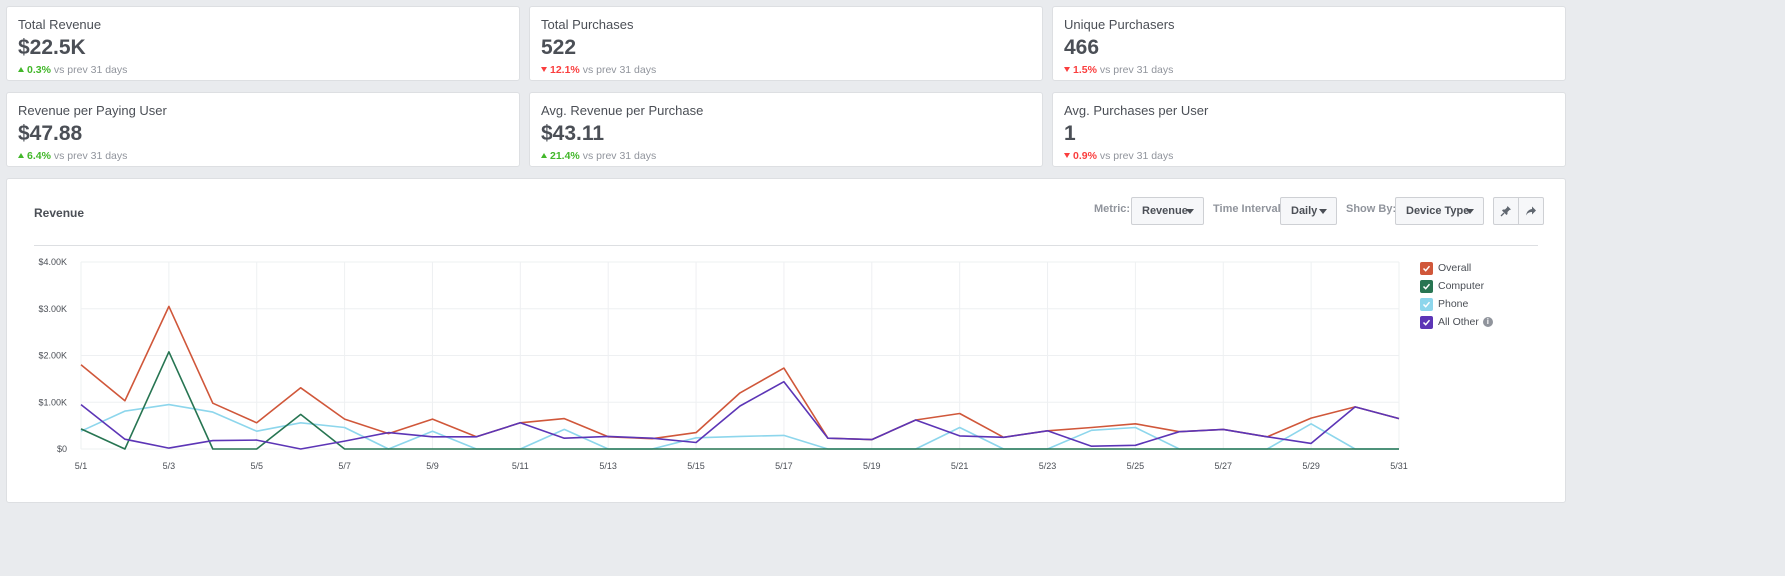 The height and width of the screenshot is (576, 1785). Describe the element at coordinates (565, 70) in the screenshot. I see `kpi-delta-pct: 12.1%` at that location.